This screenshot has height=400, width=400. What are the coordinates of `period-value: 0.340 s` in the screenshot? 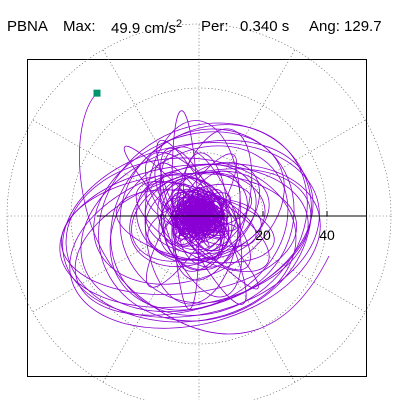 It's located at (265, 26).